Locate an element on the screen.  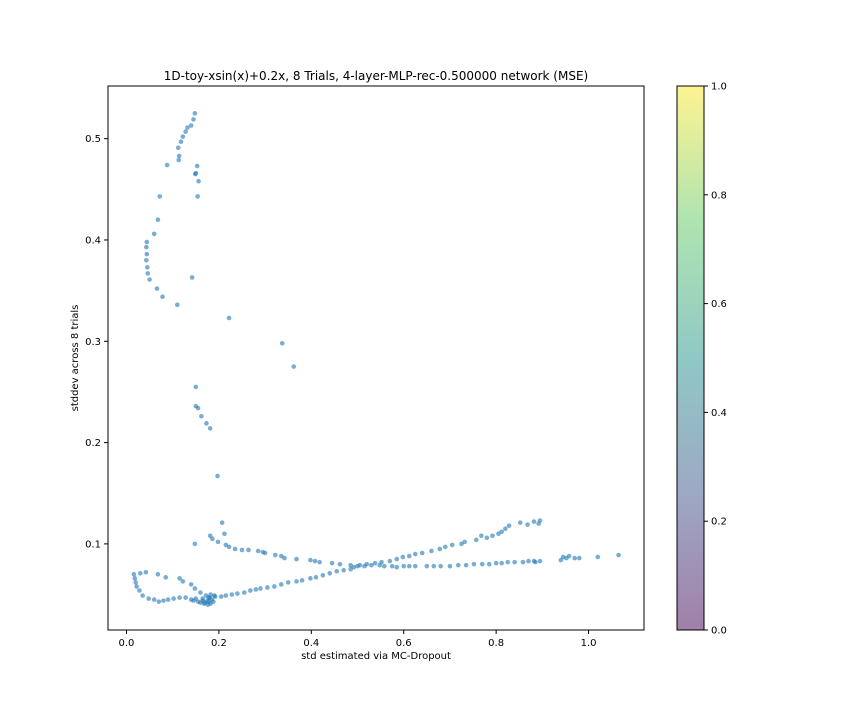
colorbar-ticks: 0.0 0.2 0.4 0.6 0.8 1.0 is located at coordinates (715, 359).